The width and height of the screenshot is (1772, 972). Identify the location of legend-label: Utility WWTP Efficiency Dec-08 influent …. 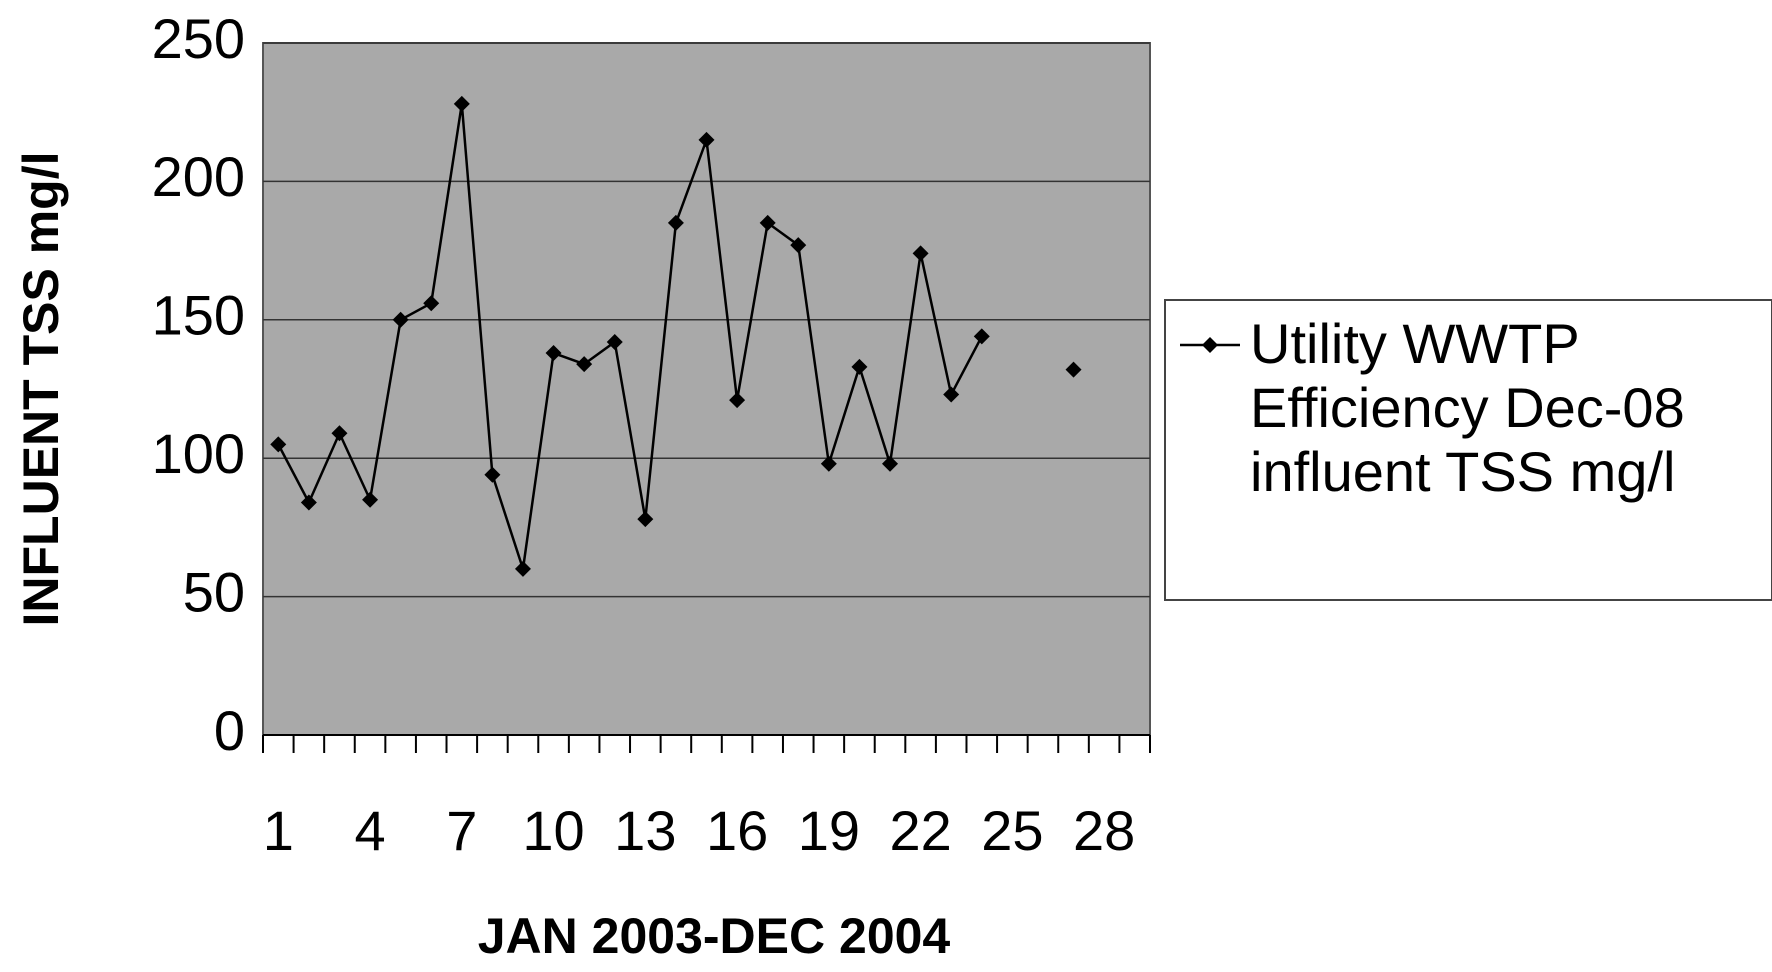
(1467, 407).